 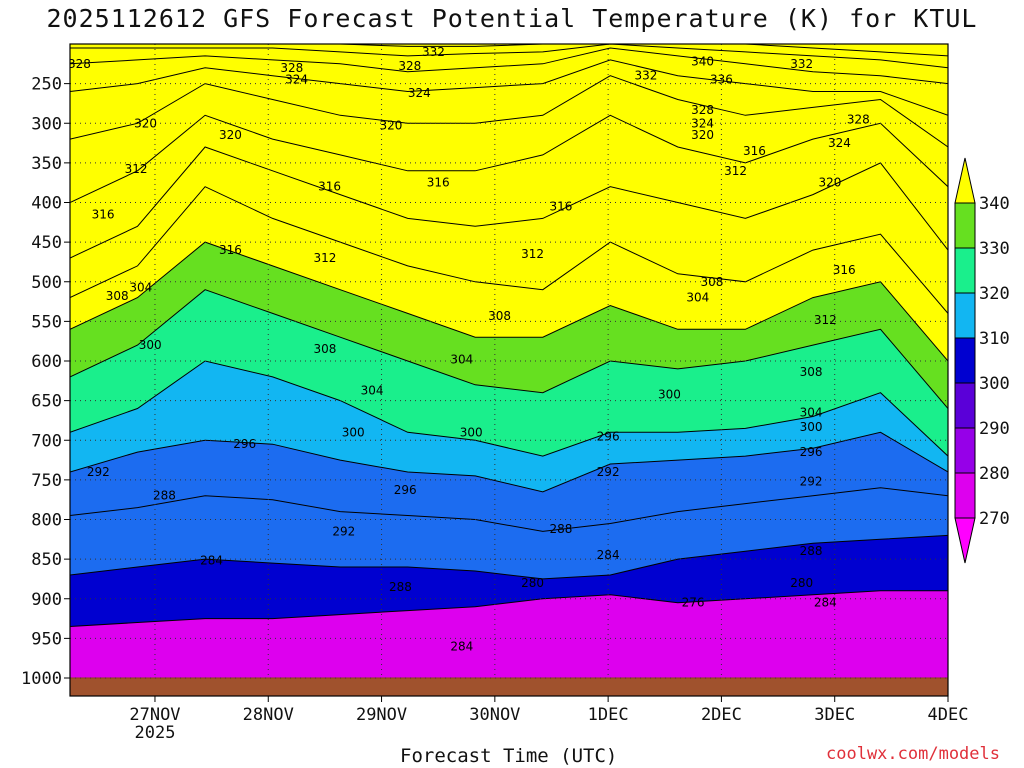 What do you see at coordinates (41, 679) in the screenshot?
I see `y-tick-label: 1000` at bounding box center [41, 679].